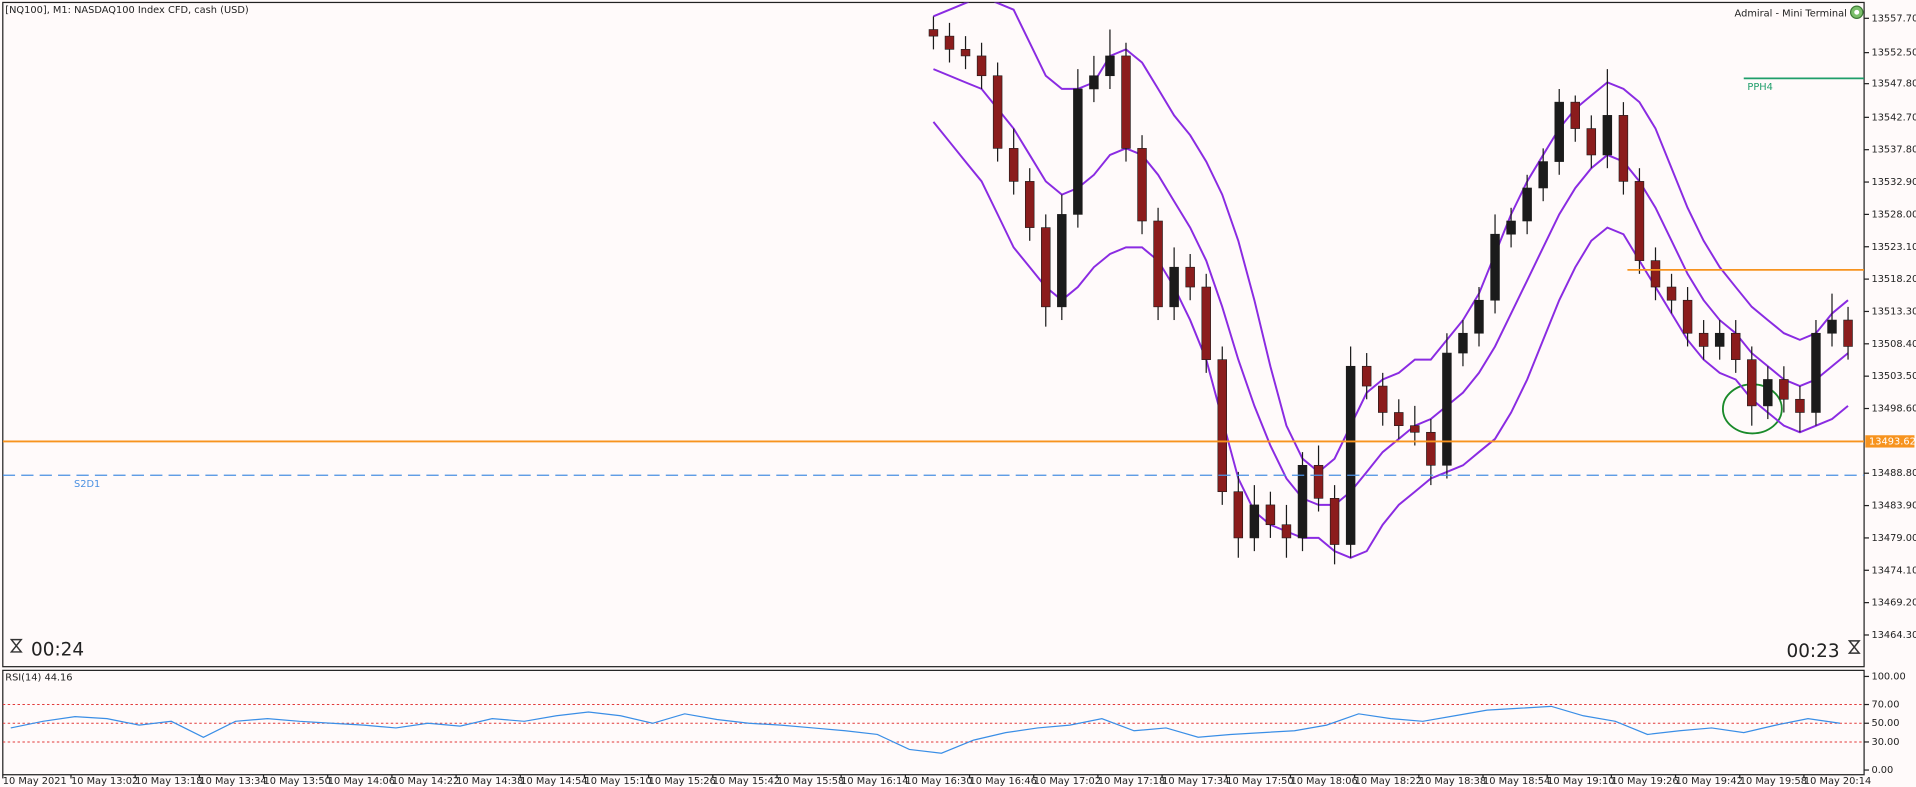 The width and height of the screenshot is (1916, 787). Describe the element at coordinates (1893, 117) in the screenshot. I see `y-tick-label: 13542.70` at that location.